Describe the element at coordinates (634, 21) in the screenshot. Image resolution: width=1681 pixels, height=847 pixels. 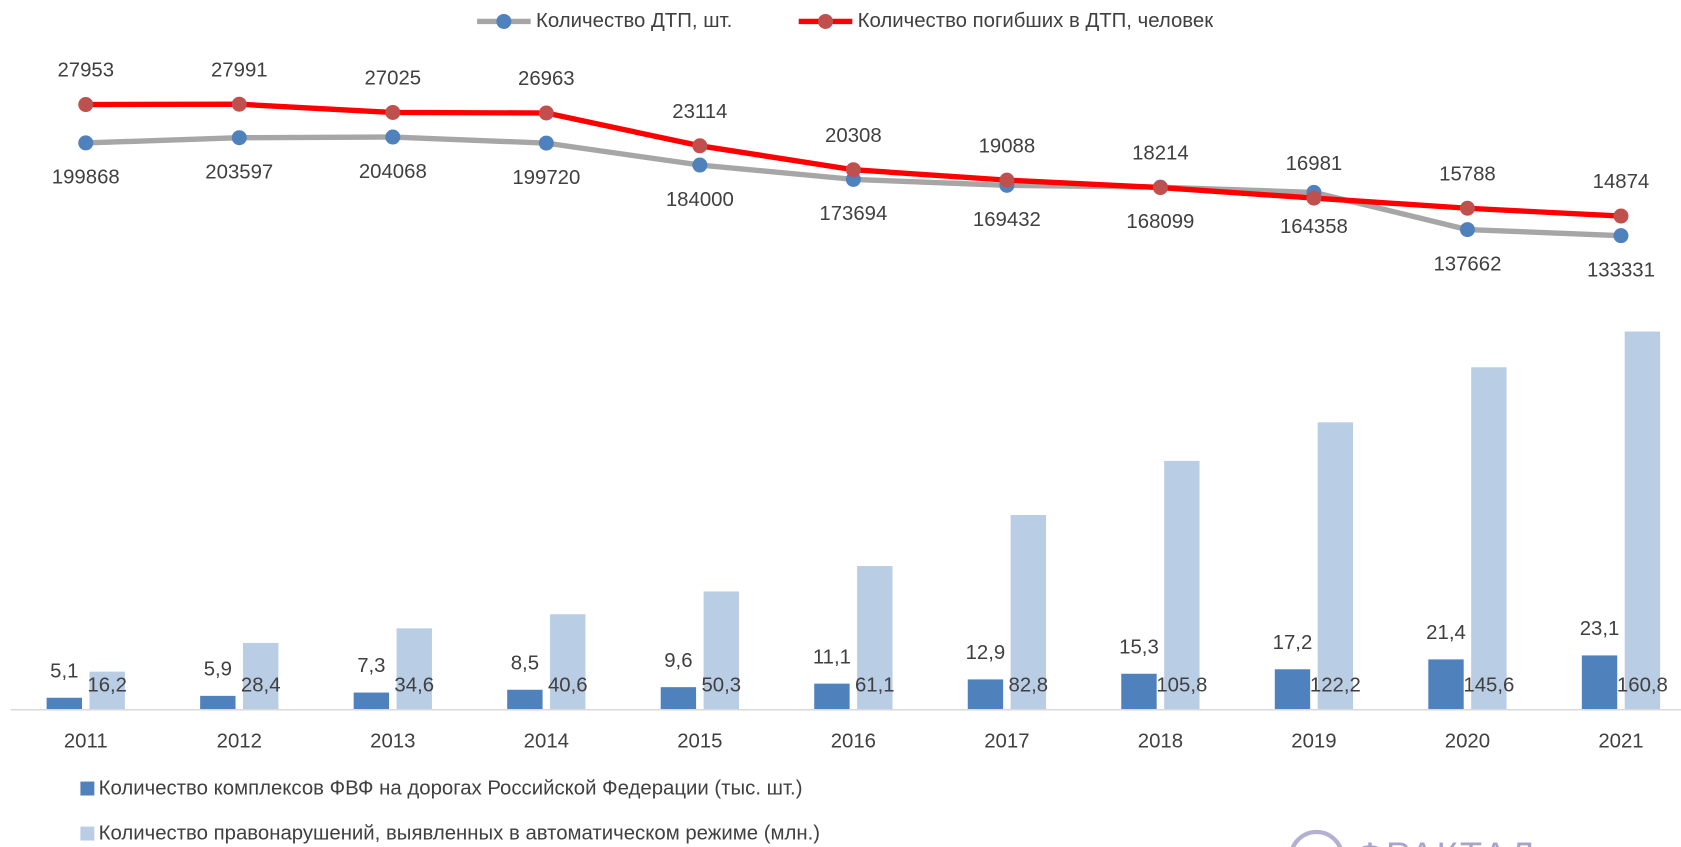
I see `legend-label: Количество ДТП, шт.` at that location.